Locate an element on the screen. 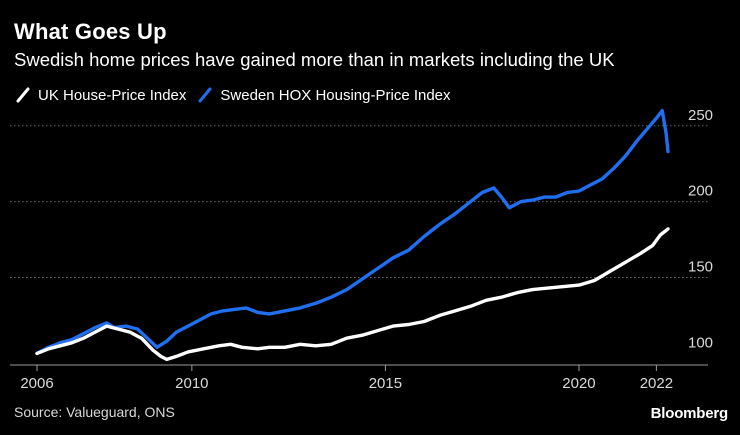 The image size is (740, 435). bloomberg-logo: Bloomberg is located at coordinates (689, 413).